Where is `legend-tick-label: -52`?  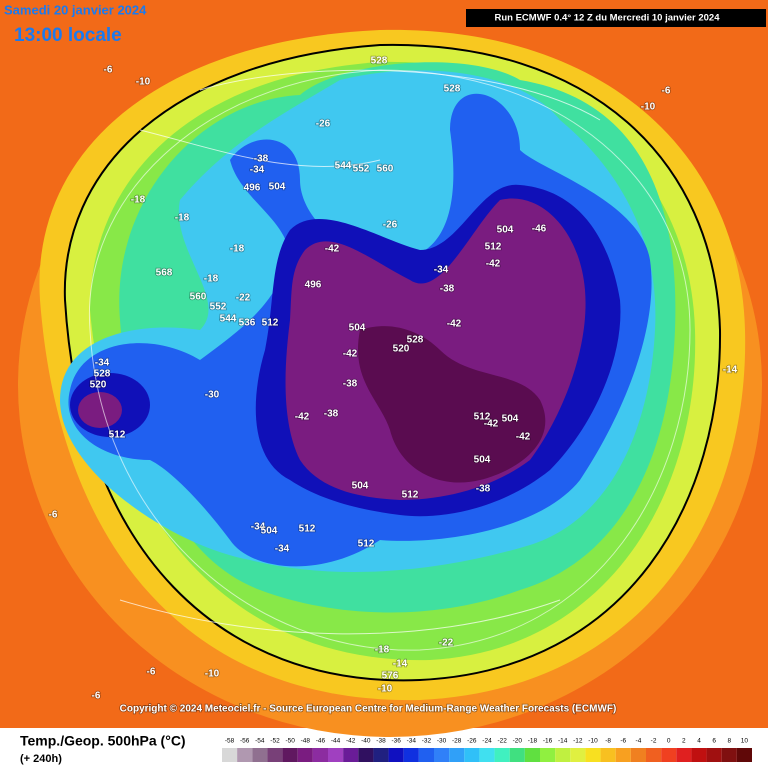 legend-tick-label: -52 is located at coordinates (275, 741).